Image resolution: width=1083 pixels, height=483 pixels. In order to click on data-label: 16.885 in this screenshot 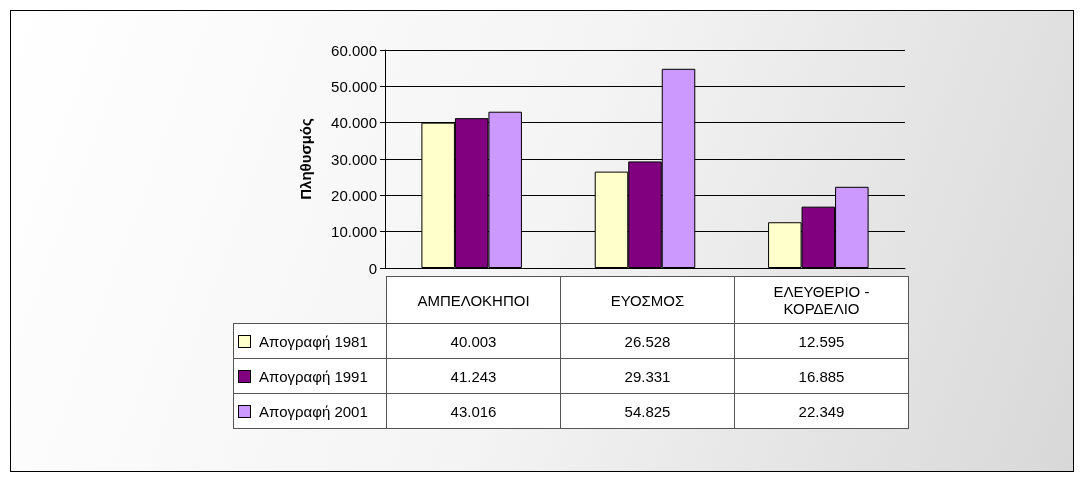, I will do `click(821, 376)`.